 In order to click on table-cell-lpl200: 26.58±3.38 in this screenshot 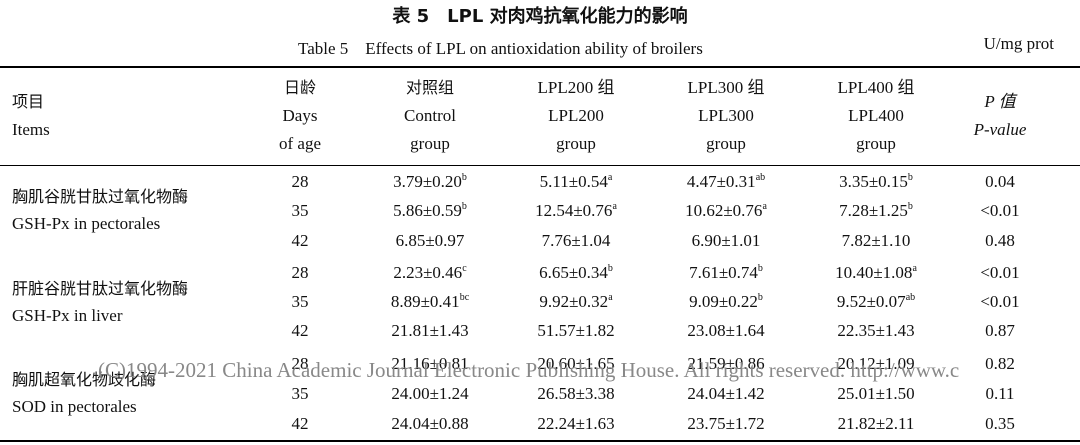, I will do `click(576, 394)`.